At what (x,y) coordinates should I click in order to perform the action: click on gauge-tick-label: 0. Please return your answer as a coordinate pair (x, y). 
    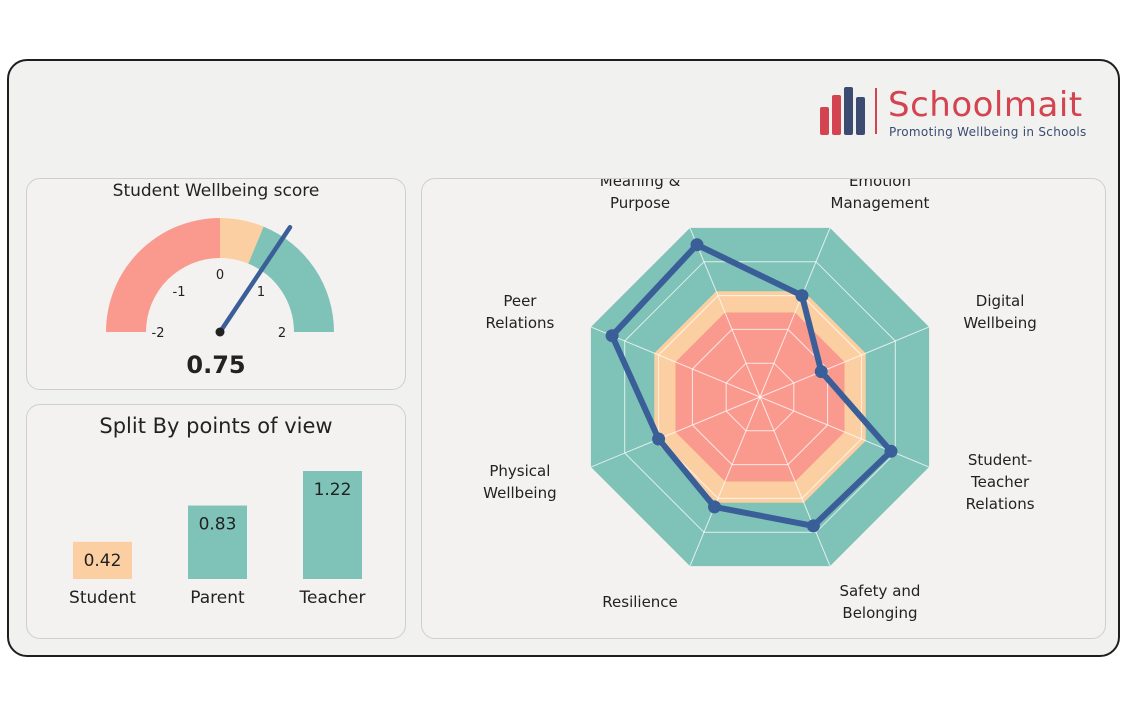
    Looking at the image, I should click on (220, 275).